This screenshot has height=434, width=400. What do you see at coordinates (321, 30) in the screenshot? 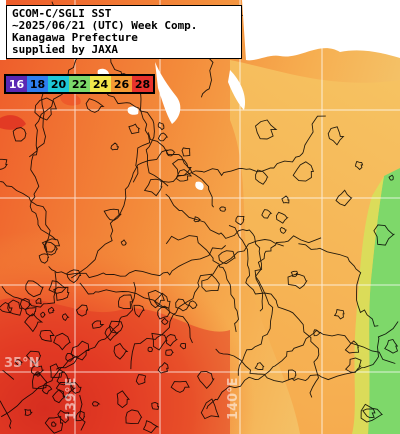
I see `land-north` at bounding box center [321, 30].